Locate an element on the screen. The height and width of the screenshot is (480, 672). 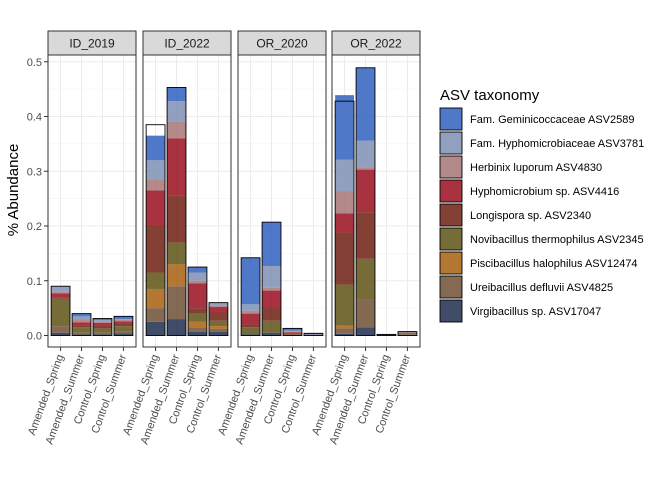
y-tick-label: 0.5 is located at coordinates (34, 63).